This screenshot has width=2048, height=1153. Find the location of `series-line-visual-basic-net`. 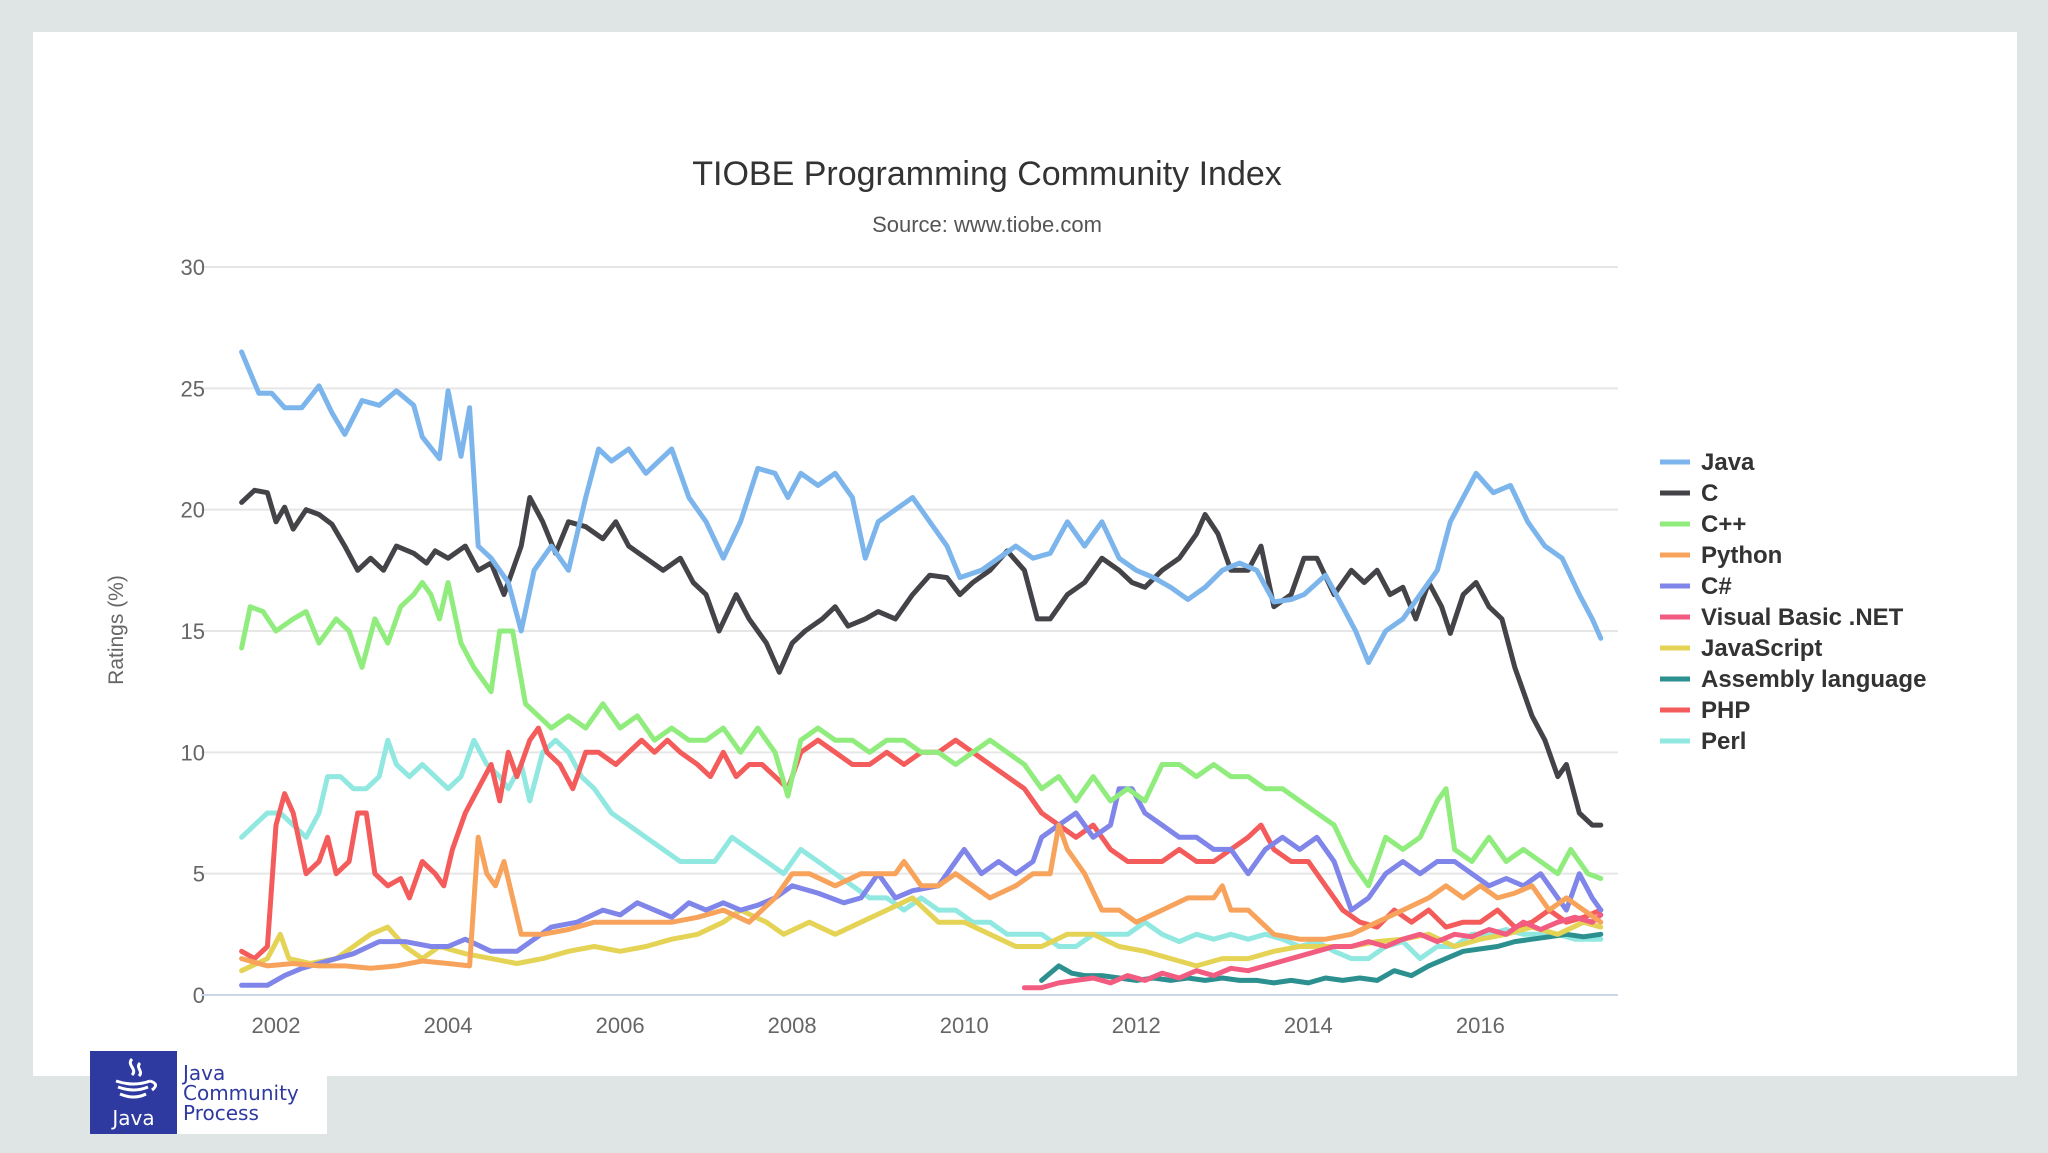

series-line-visual-basic-net is located at coordinates (1312, 951).